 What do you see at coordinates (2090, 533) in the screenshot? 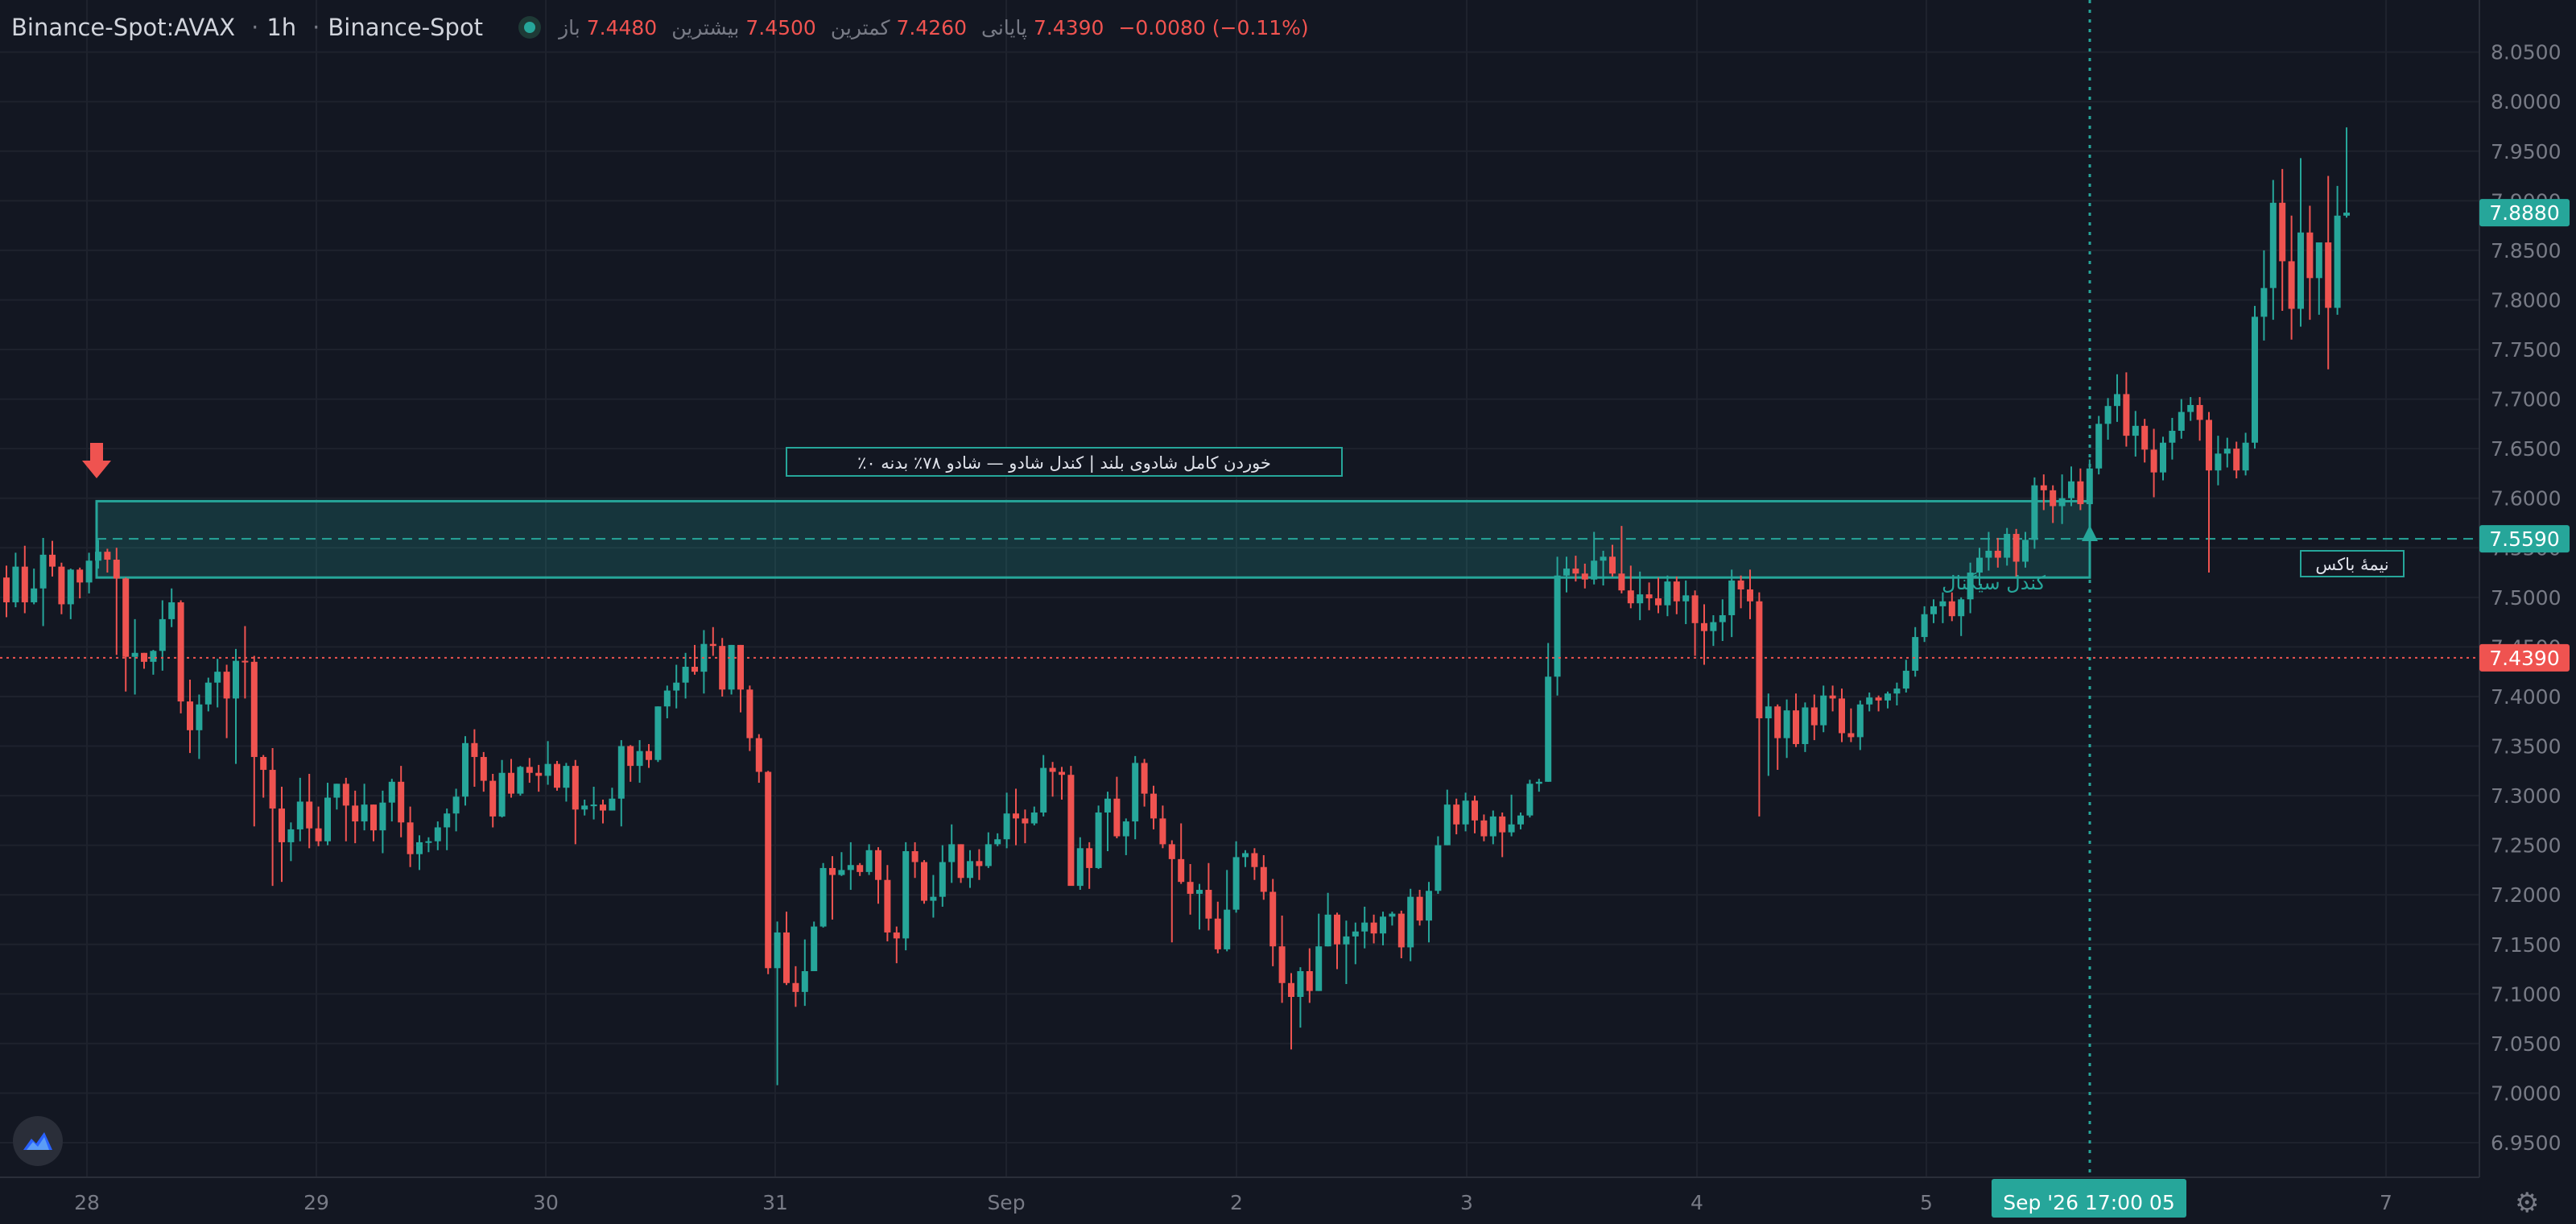
I see `up-arrow-icon` at bounding box center [2090, 533].